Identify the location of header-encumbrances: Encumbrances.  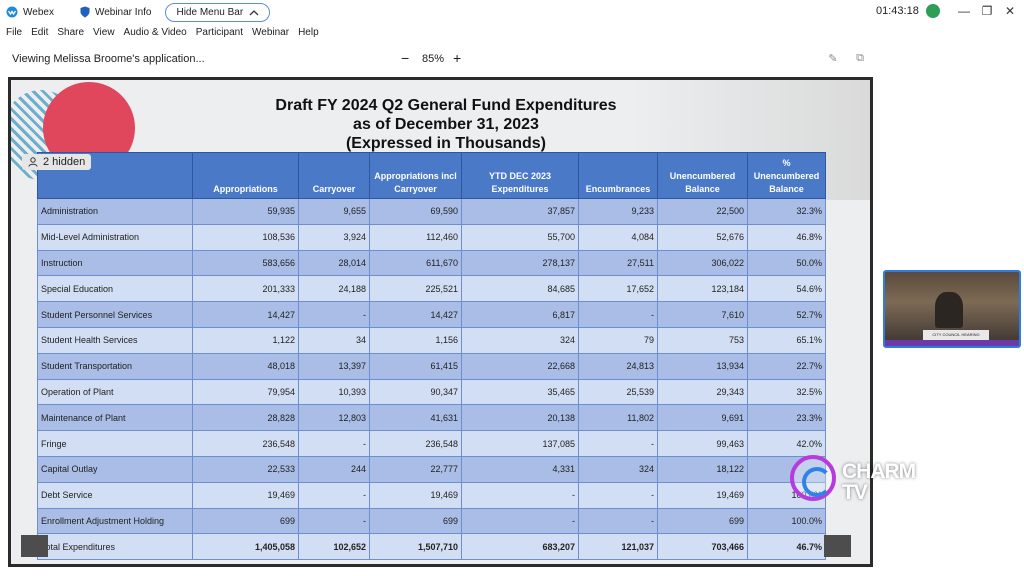
(618, 175).